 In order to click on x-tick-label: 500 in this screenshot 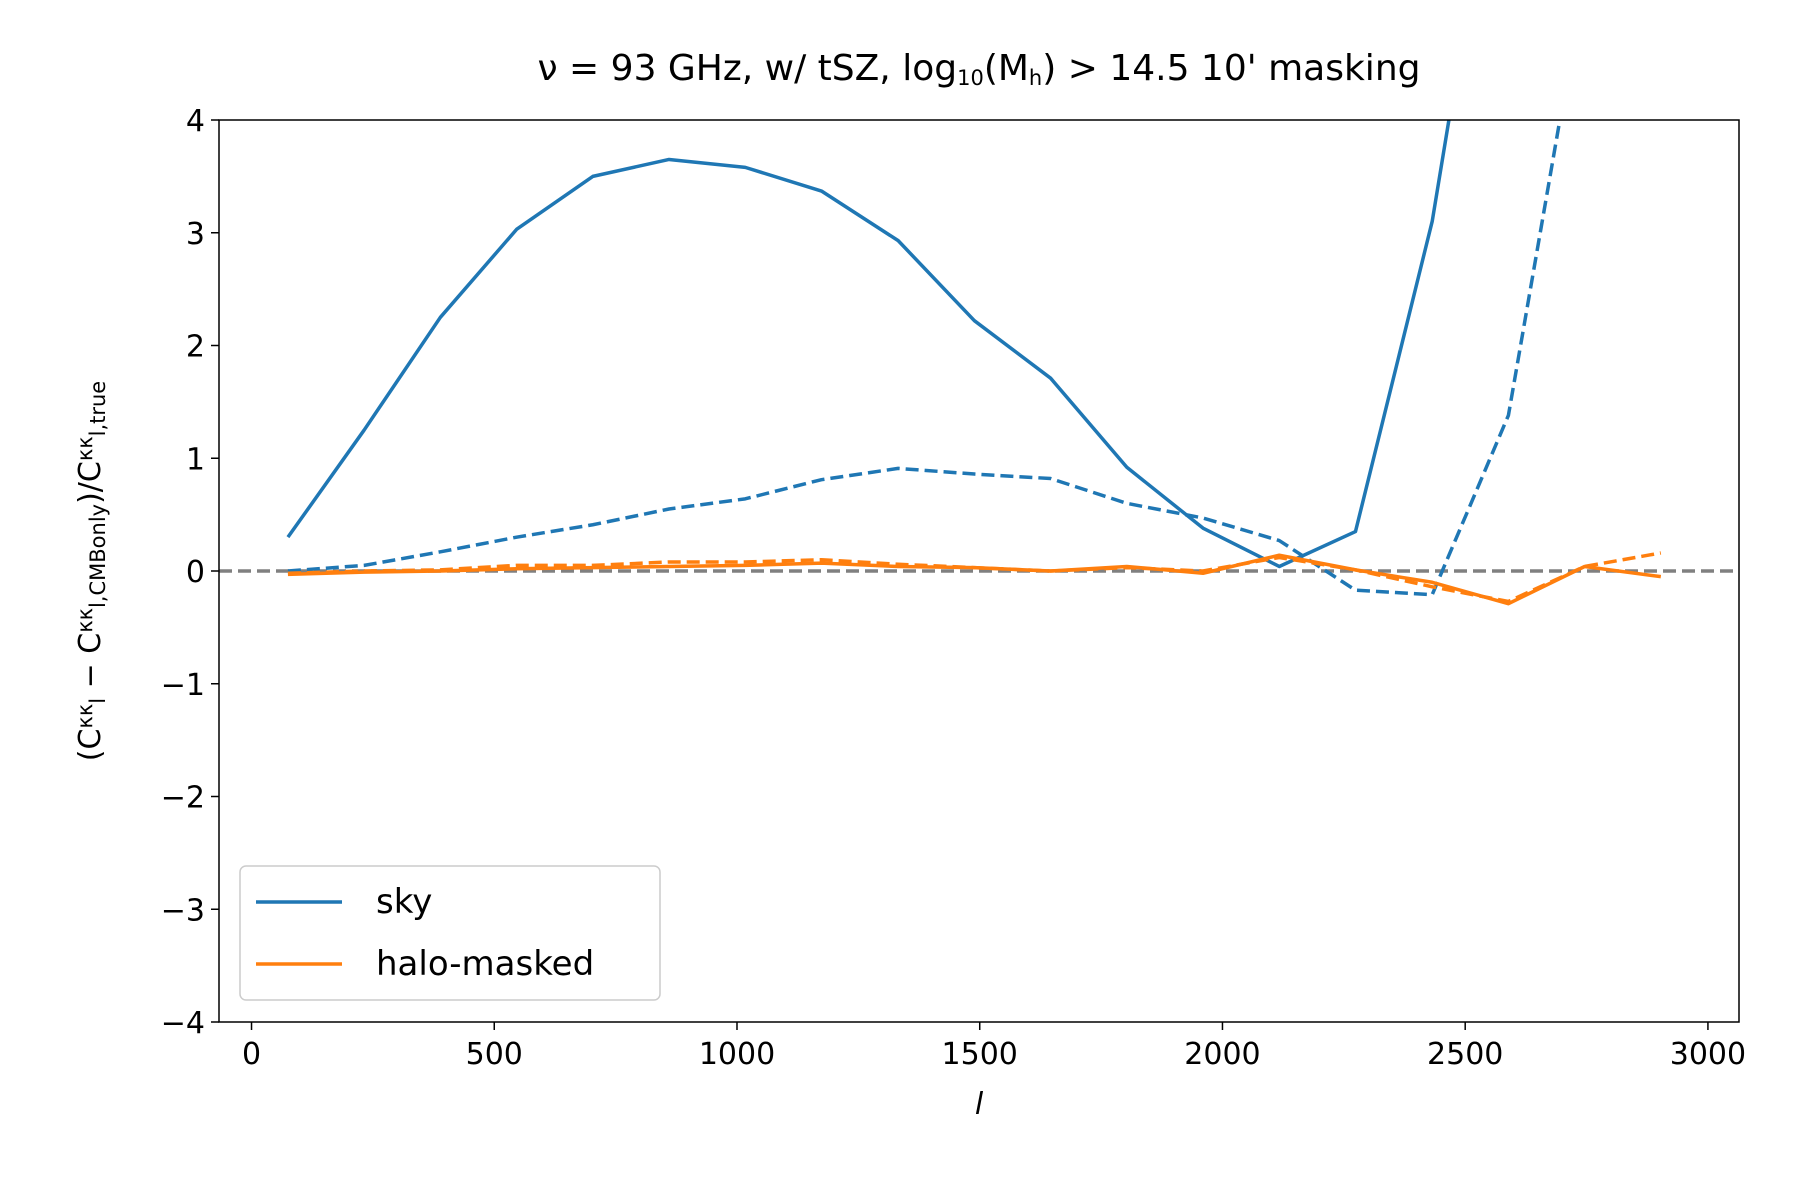, I will do `click(494, 1054)`.